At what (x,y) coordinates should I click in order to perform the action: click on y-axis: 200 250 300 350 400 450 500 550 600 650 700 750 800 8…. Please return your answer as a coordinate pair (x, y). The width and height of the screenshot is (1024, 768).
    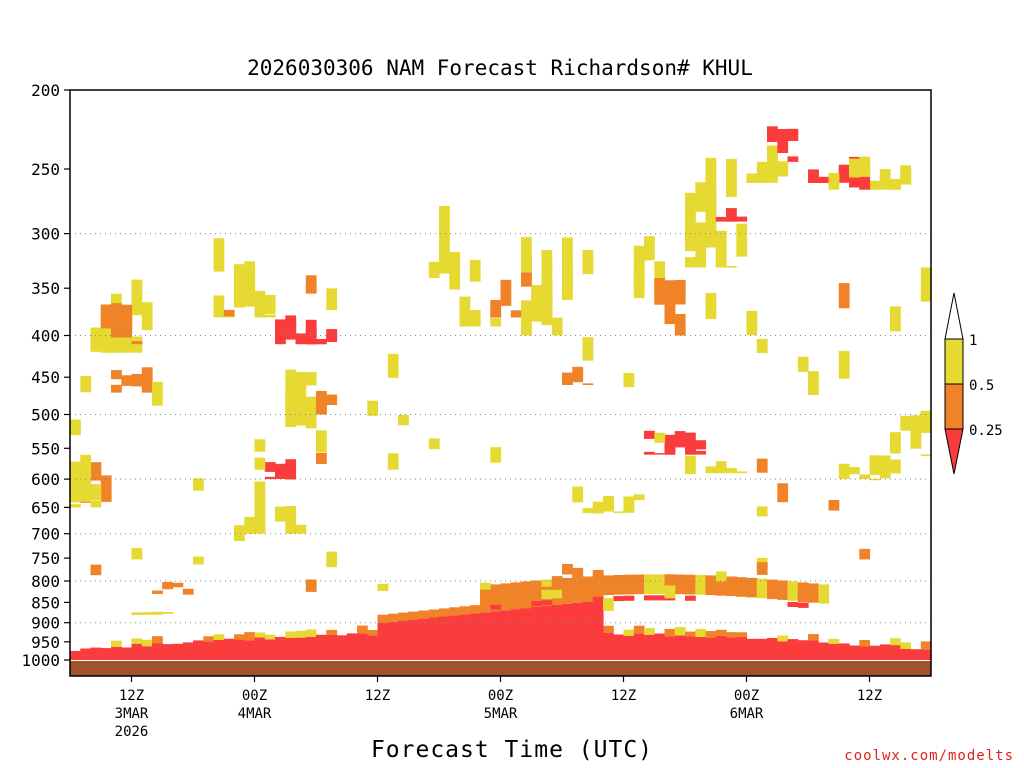
    Looking at the image, I should click on (45, 375).